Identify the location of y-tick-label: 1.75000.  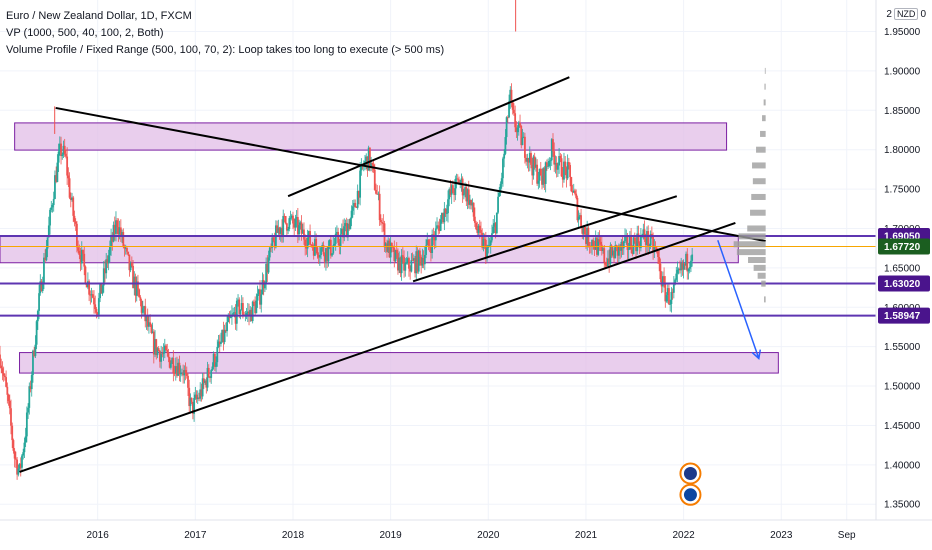
(902, 190).